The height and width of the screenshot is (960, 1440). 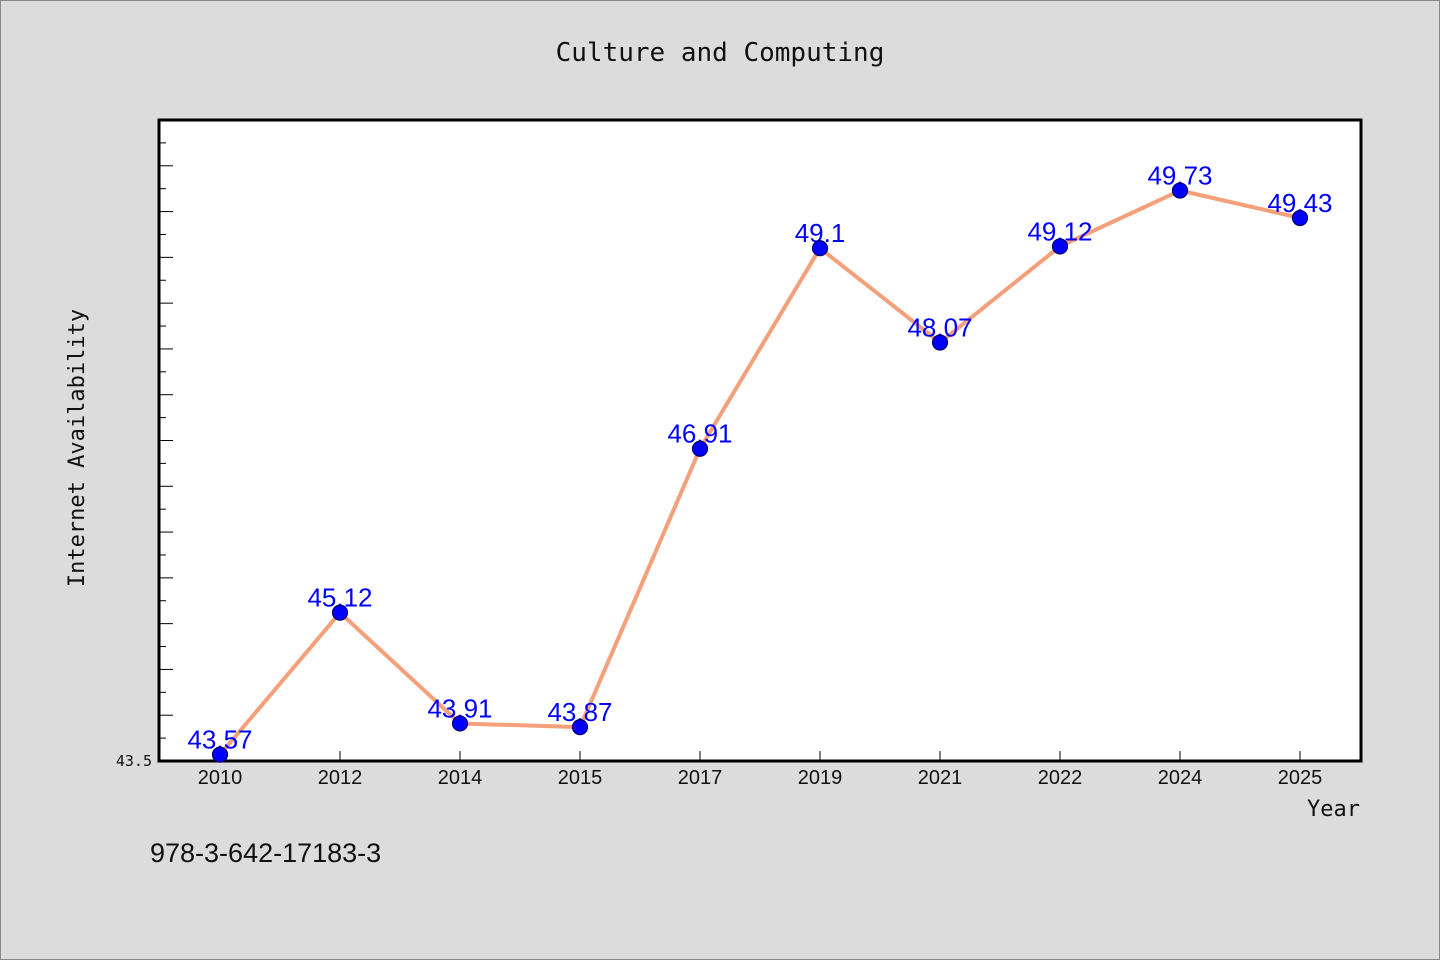 What do you see at coordinates (700, 778) in the screenshot?
I see `x-tick-label: 2017` at bounding box center [700, 778].